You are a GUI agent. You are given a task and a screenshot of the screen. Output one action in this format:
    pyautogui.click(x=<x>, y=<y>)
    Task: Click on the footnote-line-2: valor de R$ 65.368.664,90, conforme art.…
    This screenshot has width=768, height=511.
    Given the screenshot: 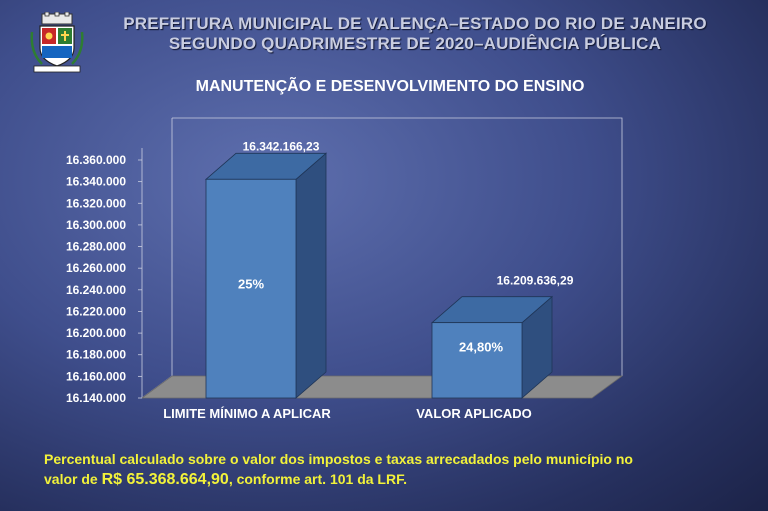 What is the action you would take?
    pyautogui.click(x=384, y=479)
    